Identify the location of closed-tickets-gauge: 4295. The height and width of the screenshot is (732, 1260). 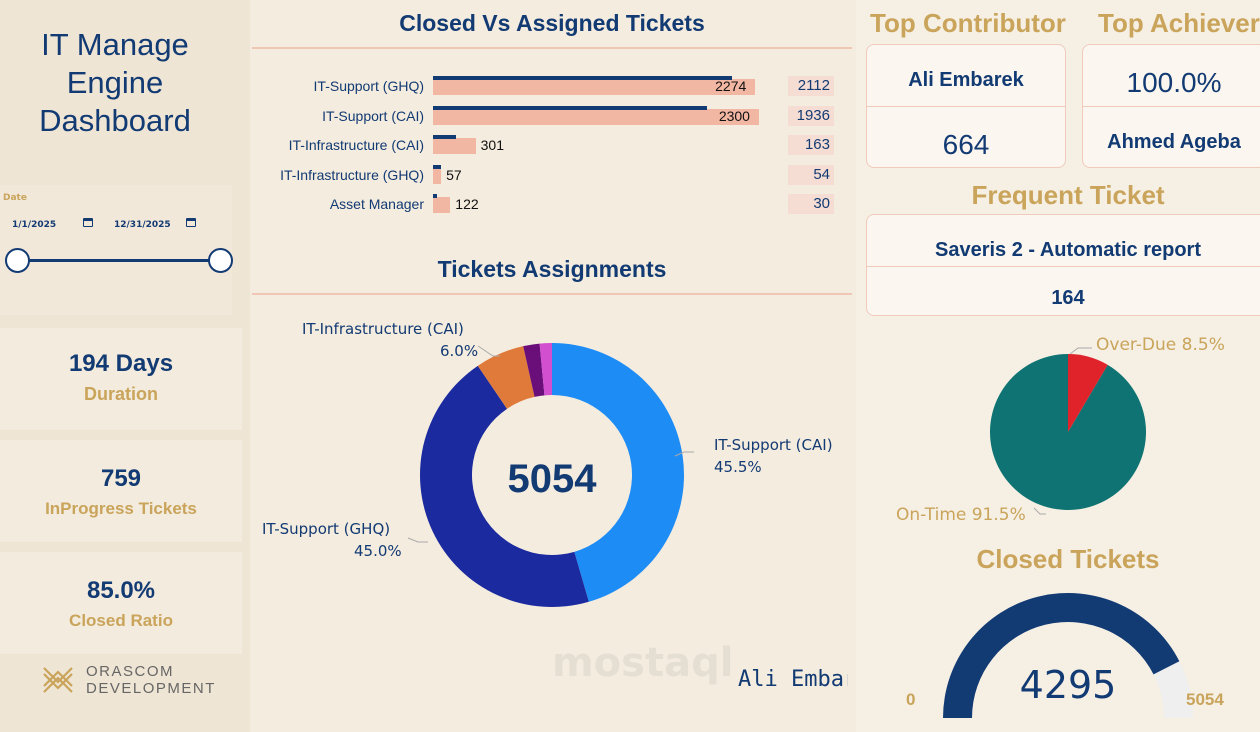
(1068, 655).